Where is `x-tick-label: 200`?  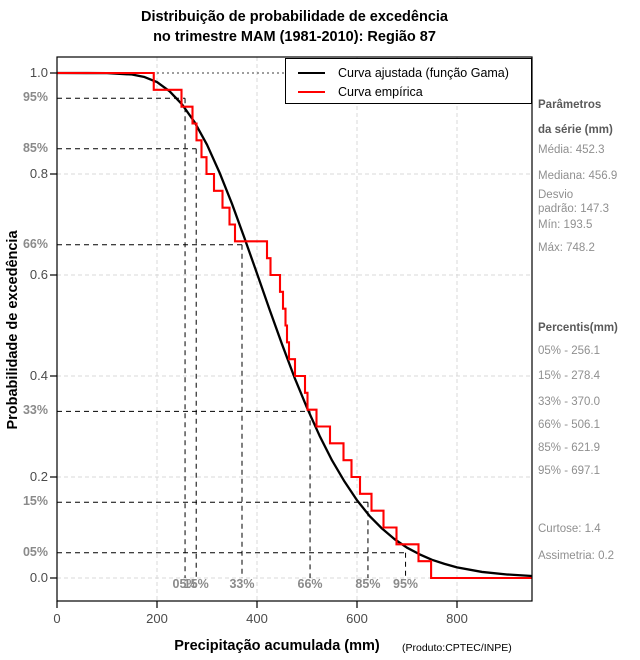
x-tick-label: 200 is located at coordinates (157, 618).